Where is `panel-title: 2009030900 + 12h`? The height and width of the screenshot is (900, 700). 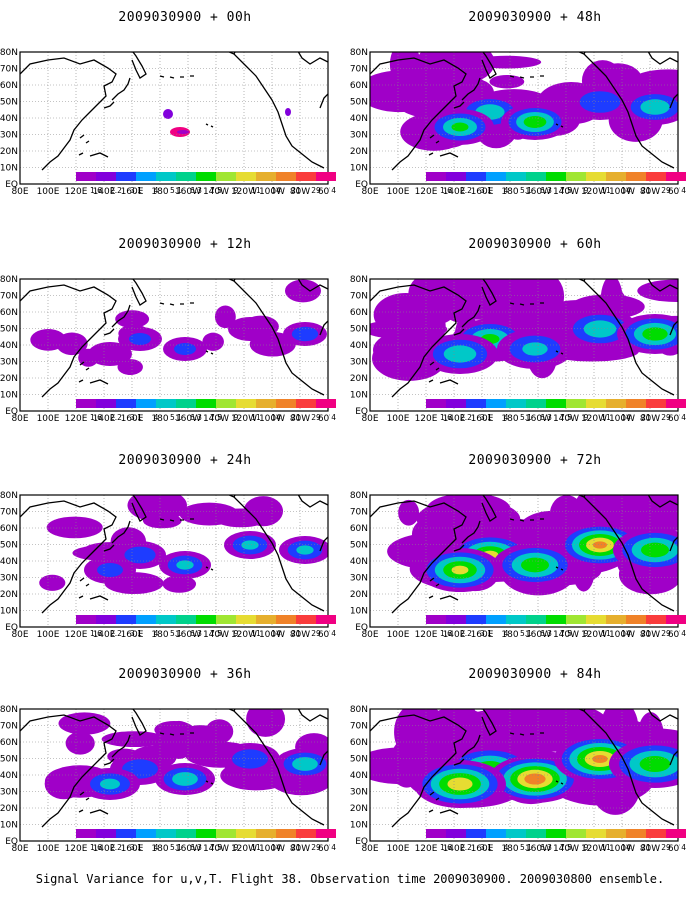
panel-title: 2009030900 + 12h is located at coordinates (185, 244).